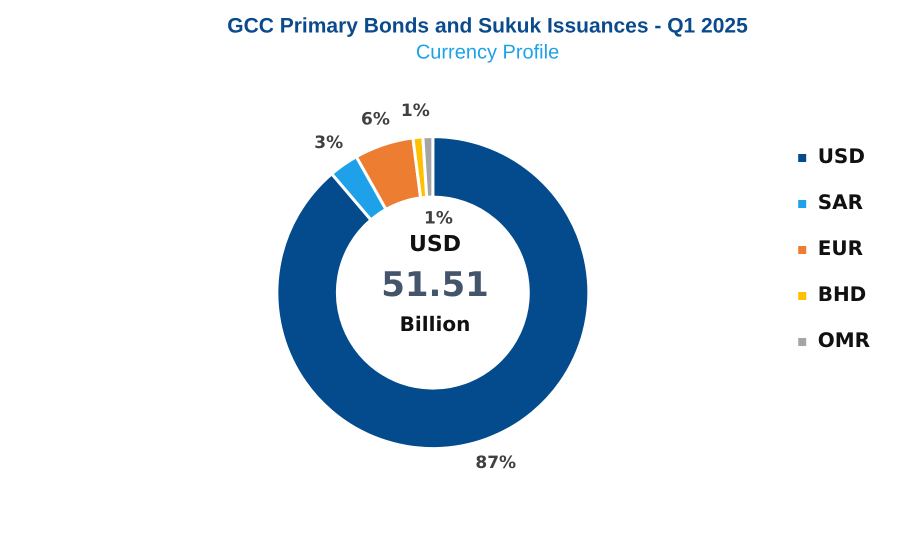 This screenshot has width=900, height=555. Describe the element at coordinates (495, 462) in the screenshot. I see `data-label: 87%` at that location.